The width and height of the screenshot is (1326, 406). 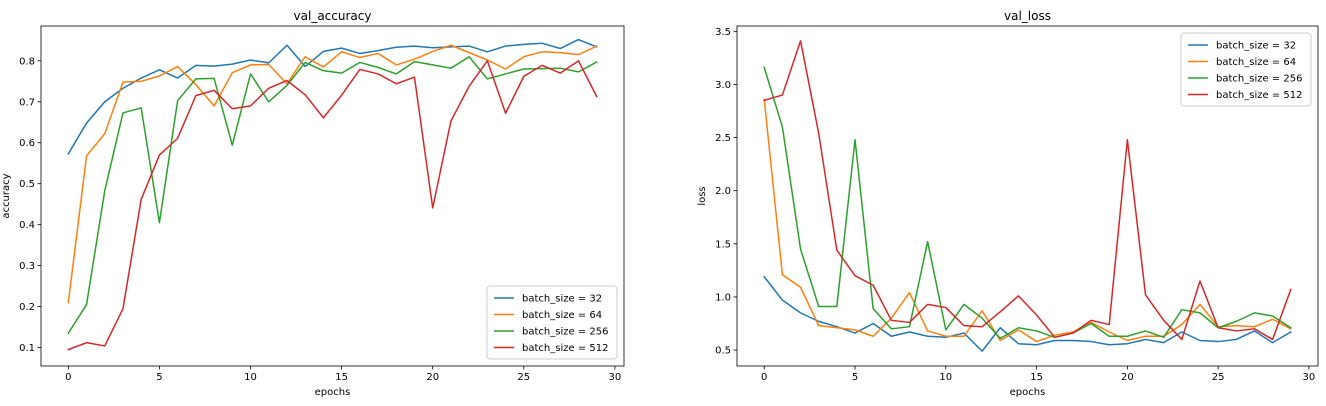 What do you see at coordinates (27, 61) in the screenshot?
I see `y-tick-label: 0.8` at bounding box center [27, 61].